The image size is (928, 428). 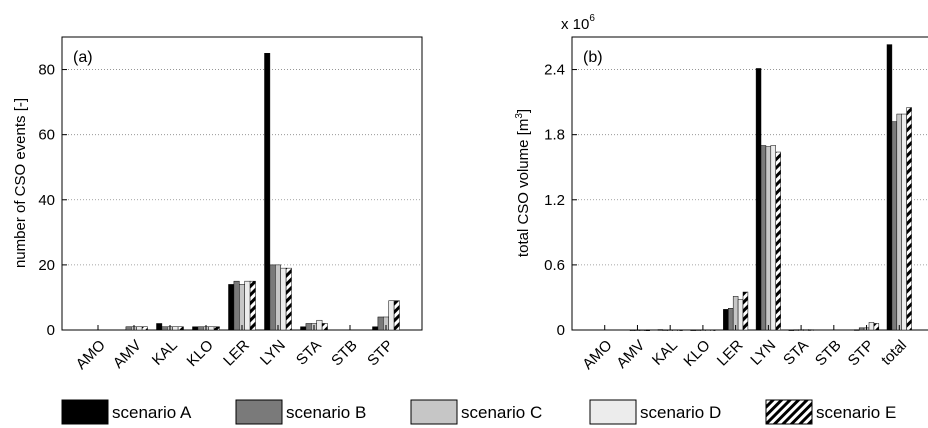 I want to click on y-tick-label: 60, so click(x=46, y=135).